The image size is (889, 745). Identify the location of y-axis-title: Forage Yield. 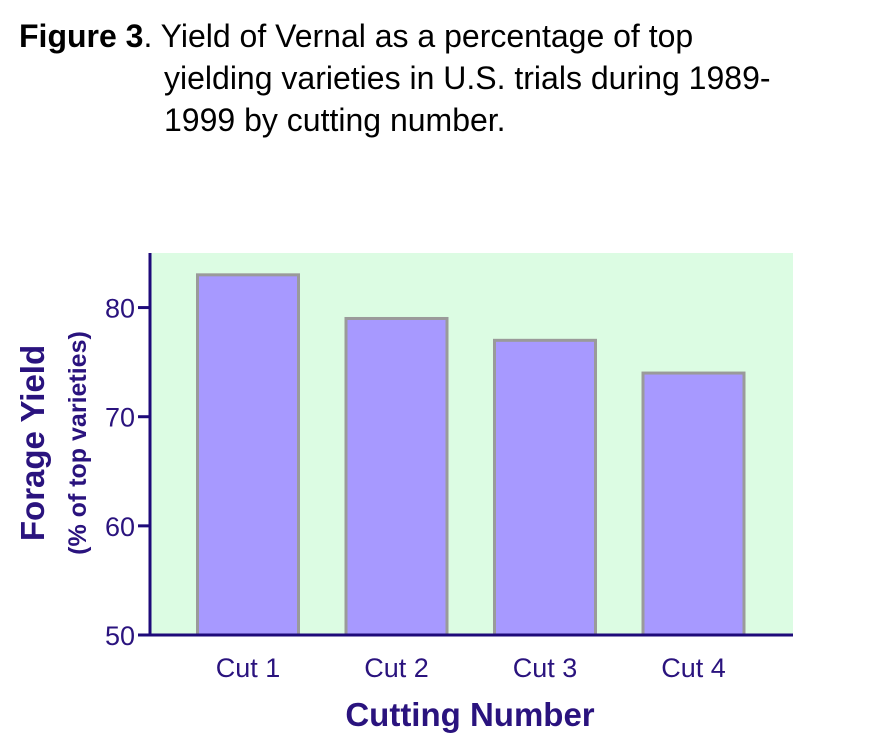
(32, 443).